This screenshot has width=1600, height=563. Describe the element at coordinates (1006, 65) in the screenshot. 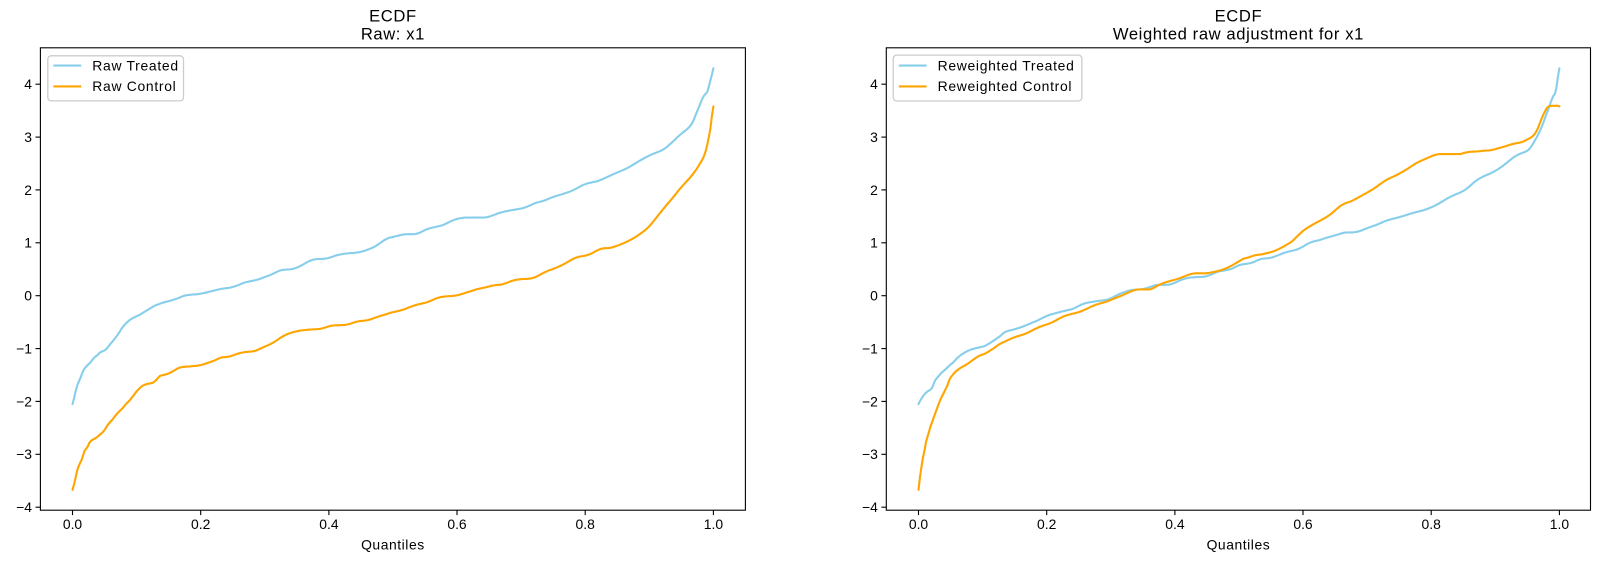

I see `svg-text: Reweighted Treated` at that location.